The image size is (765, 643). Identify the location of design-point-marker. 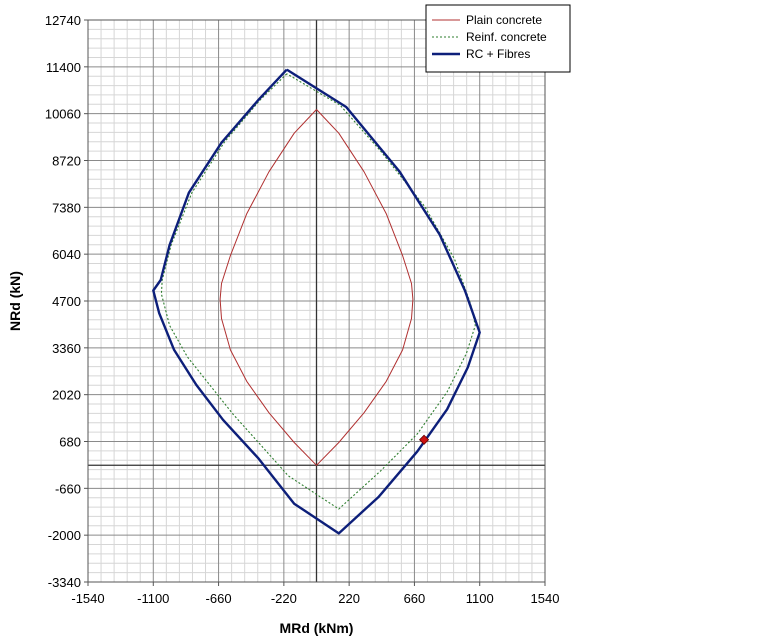
(424, 439).